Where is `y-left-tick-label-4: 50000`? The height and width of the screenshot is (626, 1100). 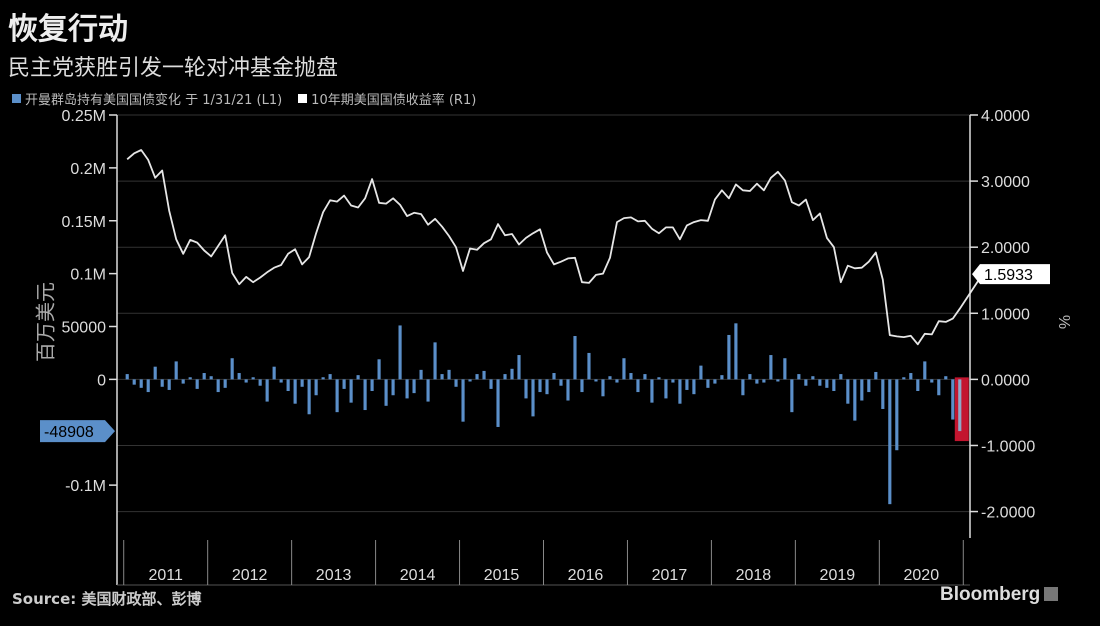
y-left-tick-label-4: 50000 is located at coordinates (84, 328).